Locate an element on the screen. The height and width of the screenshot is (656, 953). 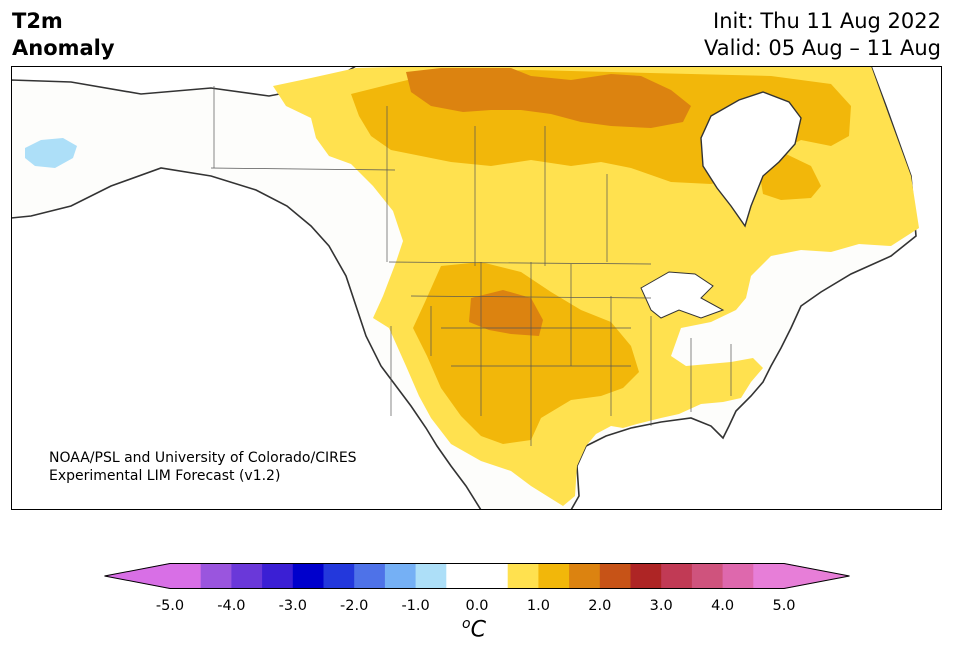
colorbar-outline is located at coordinates (477, 576).